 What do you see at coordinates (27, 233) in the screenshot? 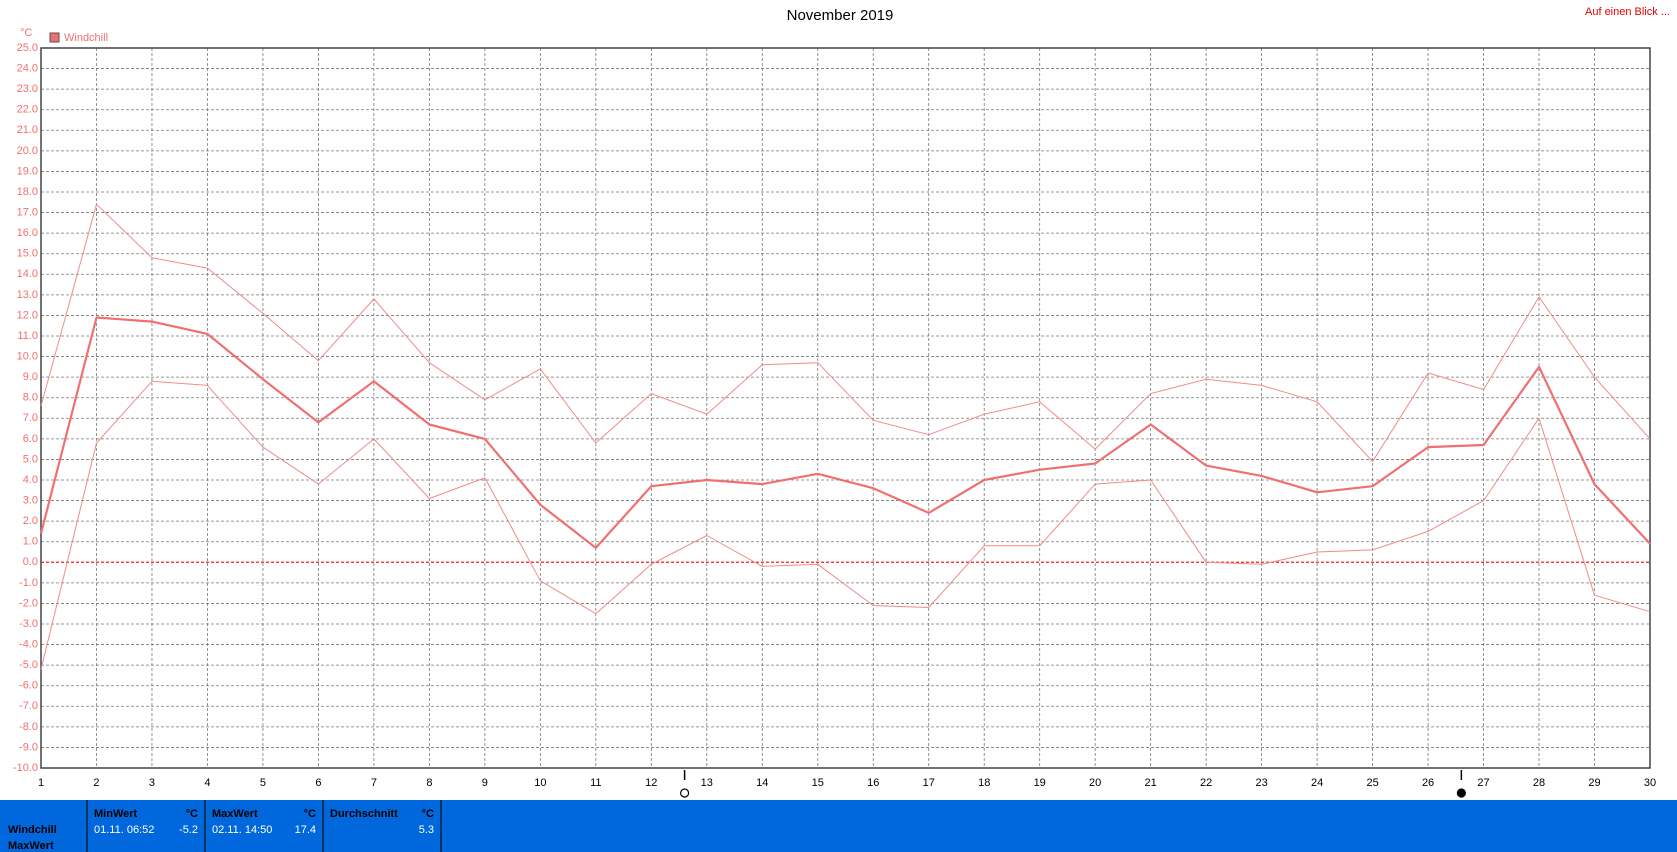
I see `y-tick-label: 16.0` at bounding box center [27, 233].